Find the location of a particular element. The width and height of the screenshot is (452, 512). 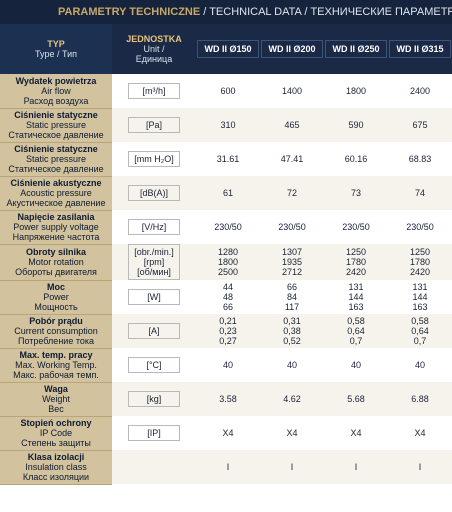

row-value-cell: 1250 1780 2420 is located at coordinates (356, 262).